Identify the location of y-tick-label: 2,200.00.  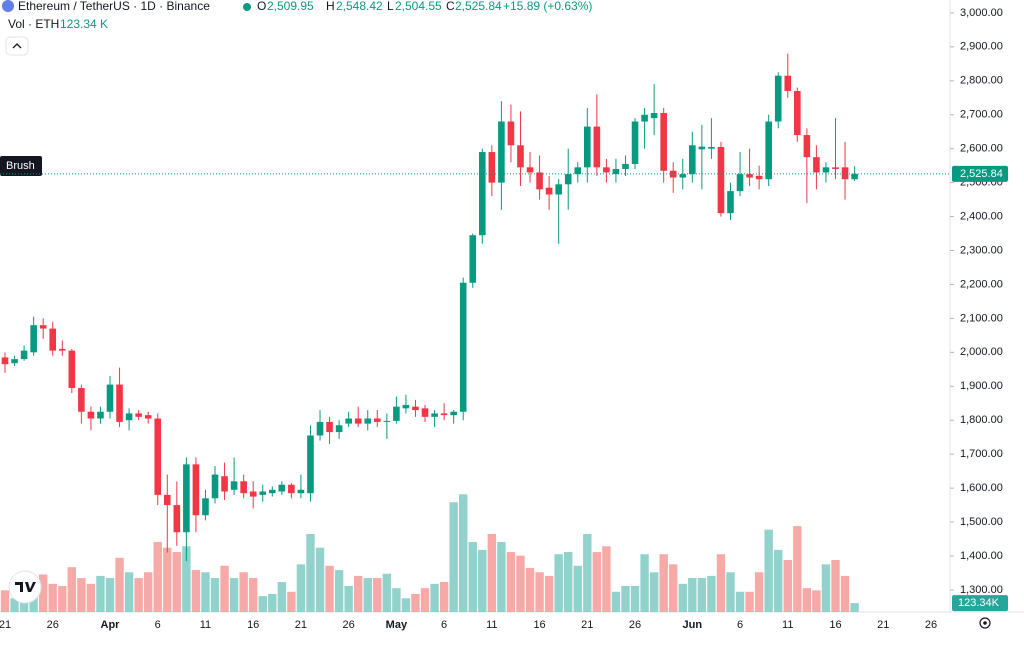
(981, 284).